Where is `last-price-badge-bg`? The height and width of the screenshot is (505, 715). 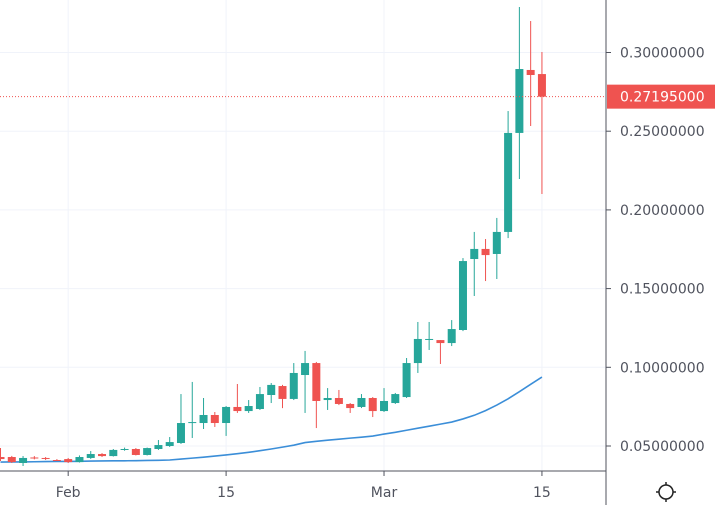
last-price-badge-bg is located at coordinates (661, 96).